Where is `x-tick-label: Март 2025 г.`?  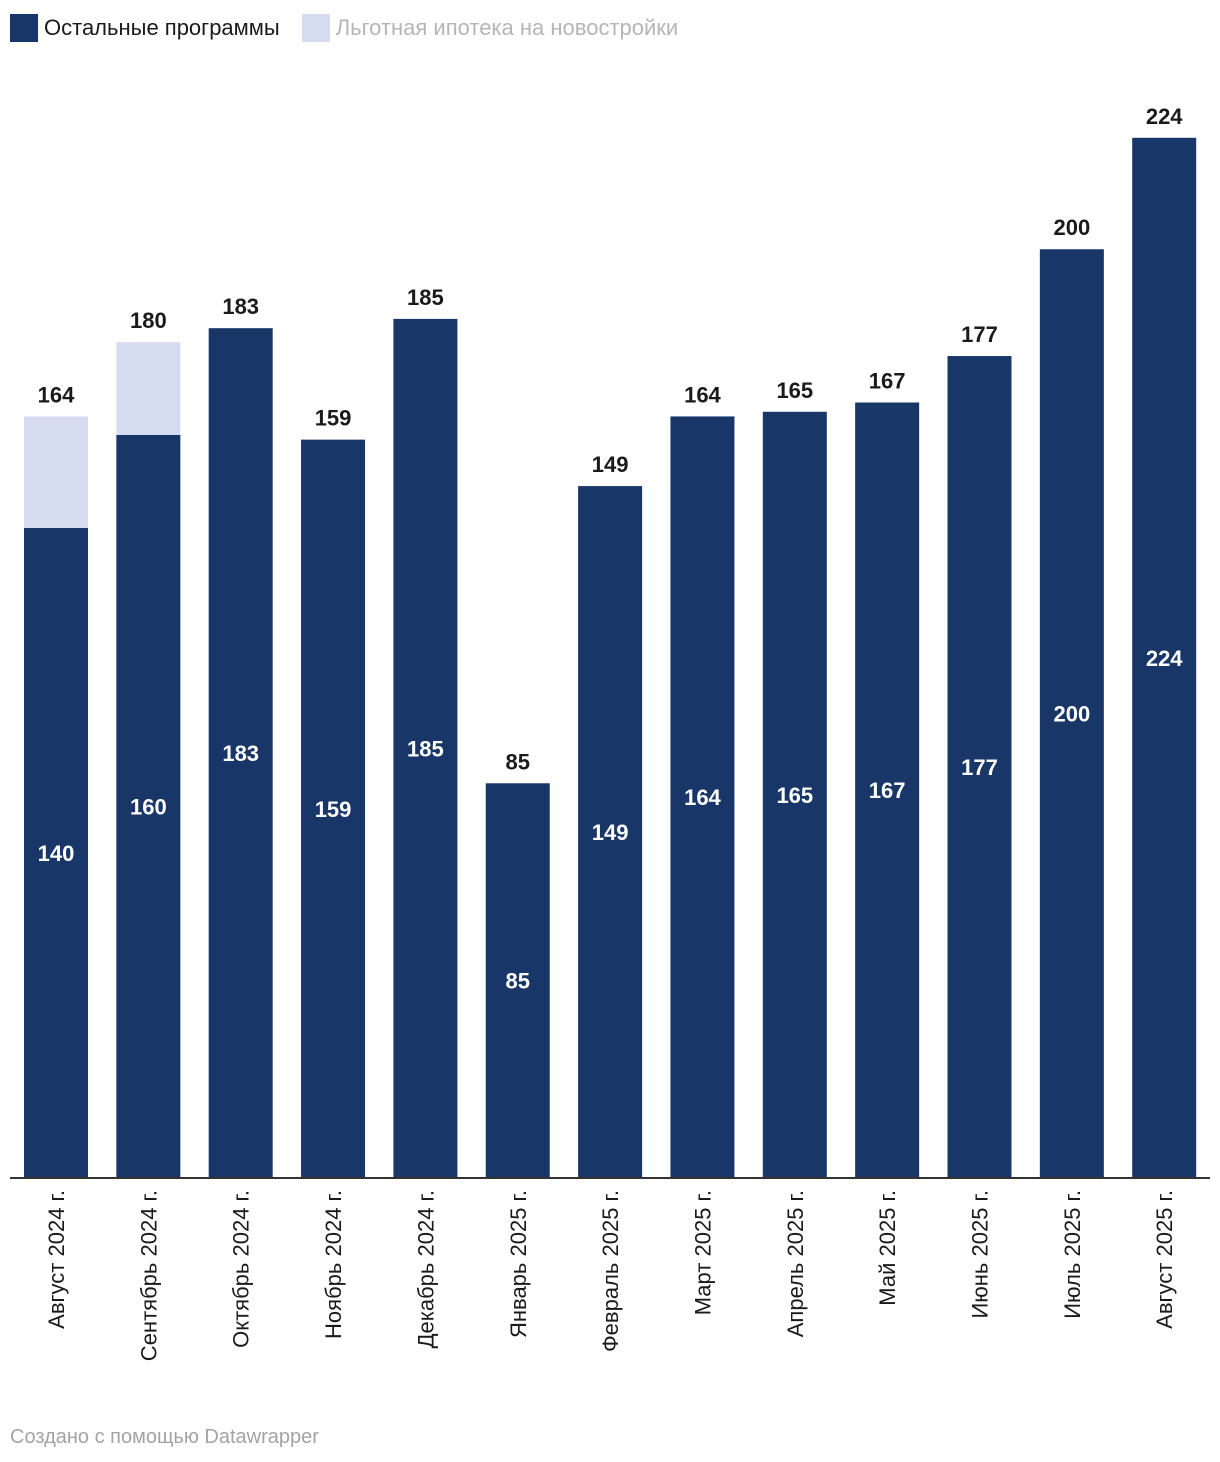 x-tick-label: Март 2025 г. is located at coordinates (702, 1252).